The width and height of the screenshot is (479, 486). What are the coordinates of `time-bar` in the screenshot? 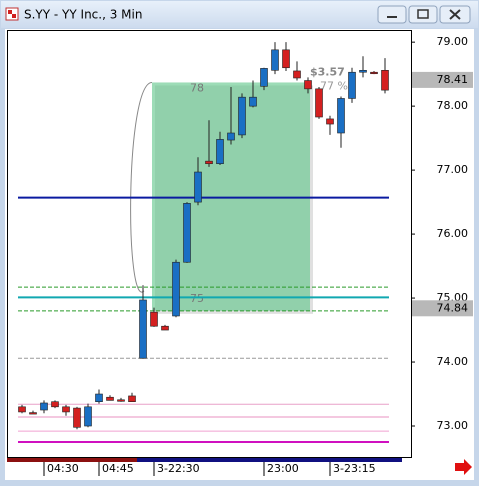 It's located at (269, 460).